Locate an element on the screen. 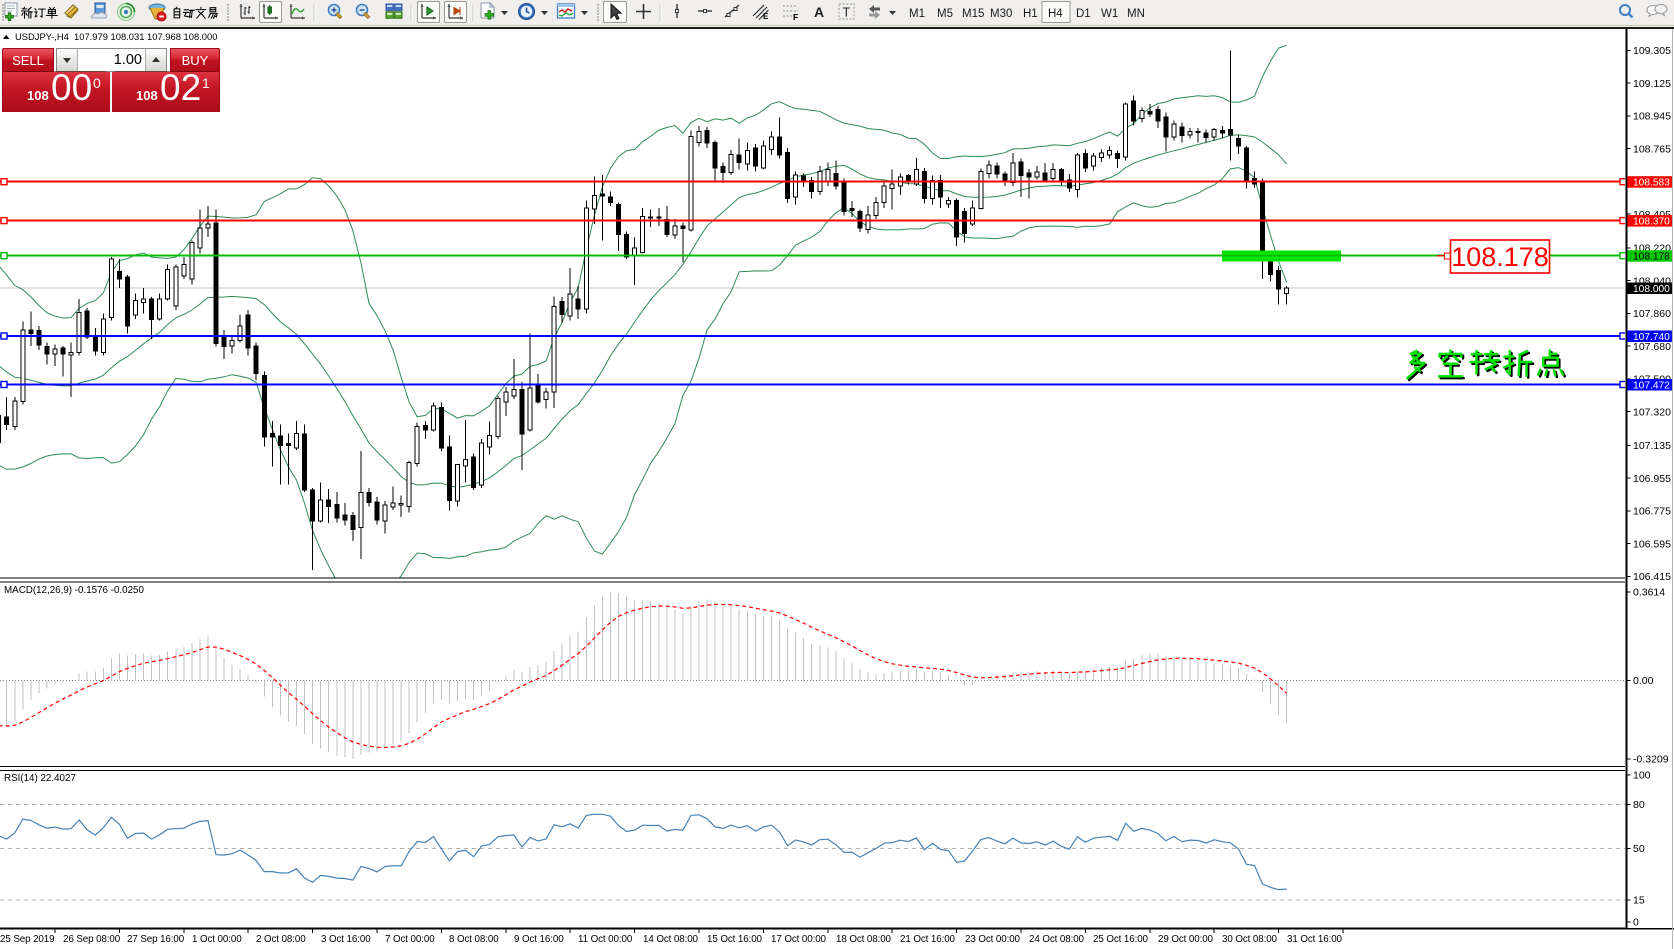 The image size is (1674, 949). svg-text: 24 Oct 08:00 is located at coordinates (1057, 939).